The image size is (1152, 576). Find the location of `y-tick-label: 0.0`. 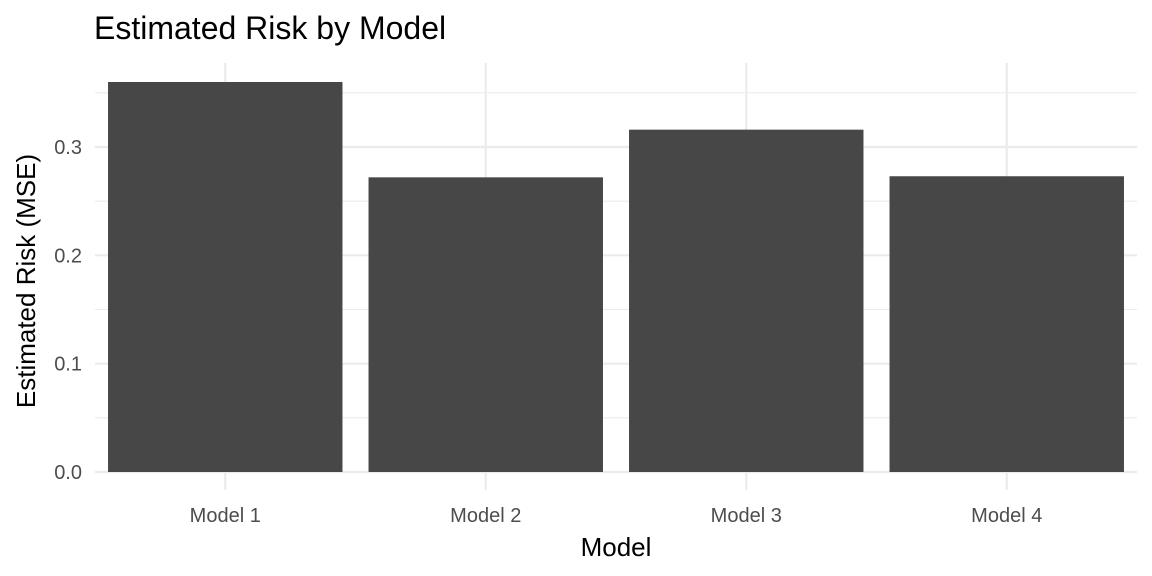

y-tick-label: 0.0 is located at coordinates (68, 473).